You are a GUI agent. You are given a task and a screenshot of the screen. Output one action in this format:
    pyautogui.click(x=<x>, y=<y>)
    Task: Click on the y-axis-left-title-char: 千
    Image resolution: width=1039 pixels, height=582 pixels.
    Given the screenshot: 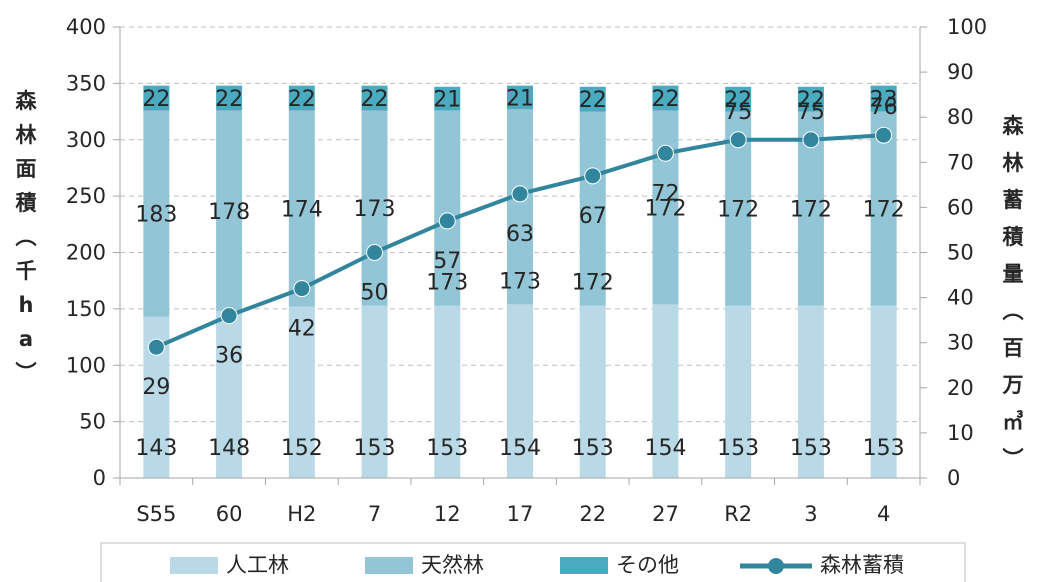 What is the action you would take?
    pyautogui.click(x=26, y=271)
    